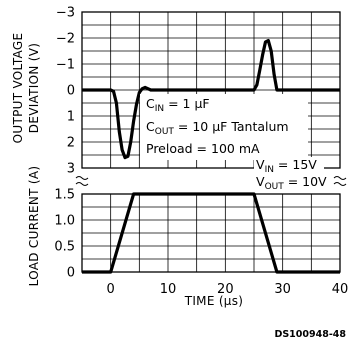 This screenshot has height=343, width=348. What do you see at coordinates (340, 289) in the screenshot?
I see `x-tick-label: 40` at bounding box center [340, 289].